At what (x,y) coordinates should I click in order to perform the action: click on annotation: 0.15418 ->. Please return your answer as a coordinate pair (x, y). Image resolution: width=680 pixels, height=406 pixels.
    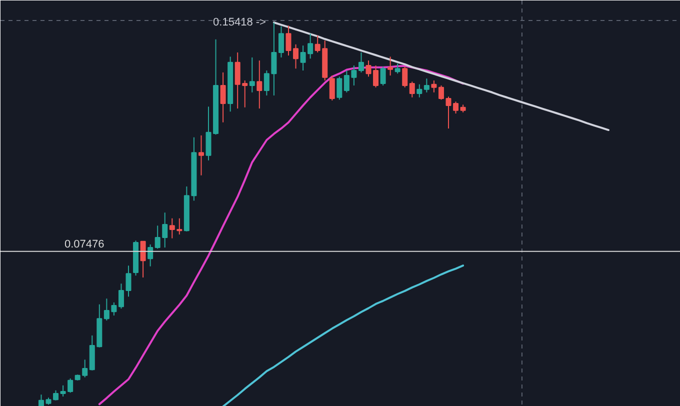
    Looking at the image, I should click on (239, 22).